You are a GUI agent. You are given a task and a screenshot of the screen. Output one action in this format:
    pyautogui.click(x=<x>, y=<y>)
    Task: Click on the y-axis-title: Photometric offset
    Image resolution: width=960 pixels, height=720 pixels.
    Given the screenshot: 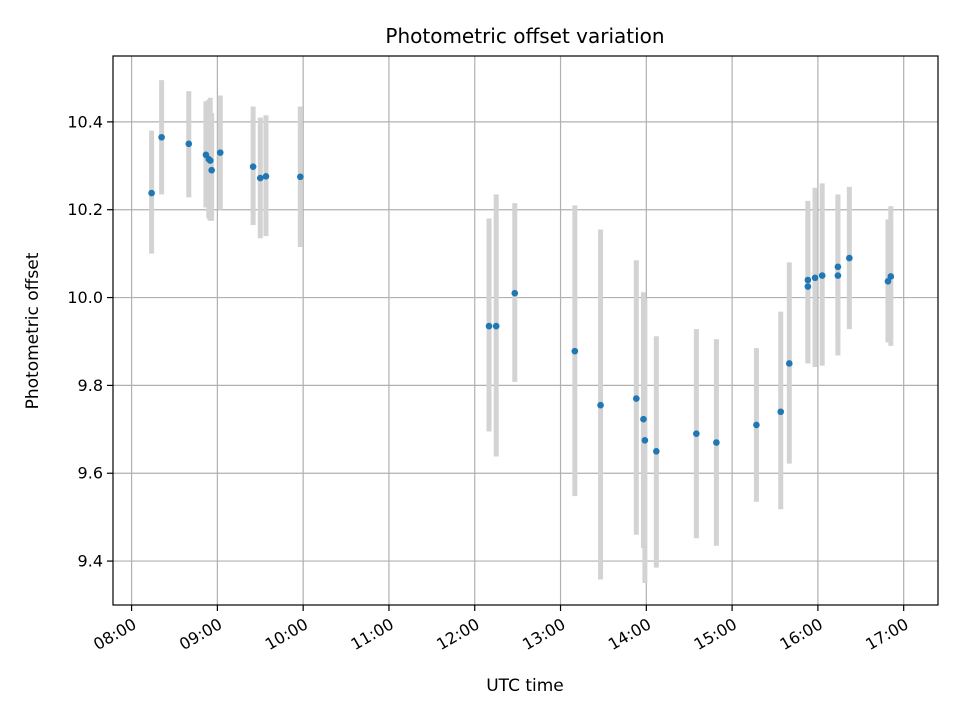 What is the action you would take?
    pyautogui.click(x=33, y=330)
    